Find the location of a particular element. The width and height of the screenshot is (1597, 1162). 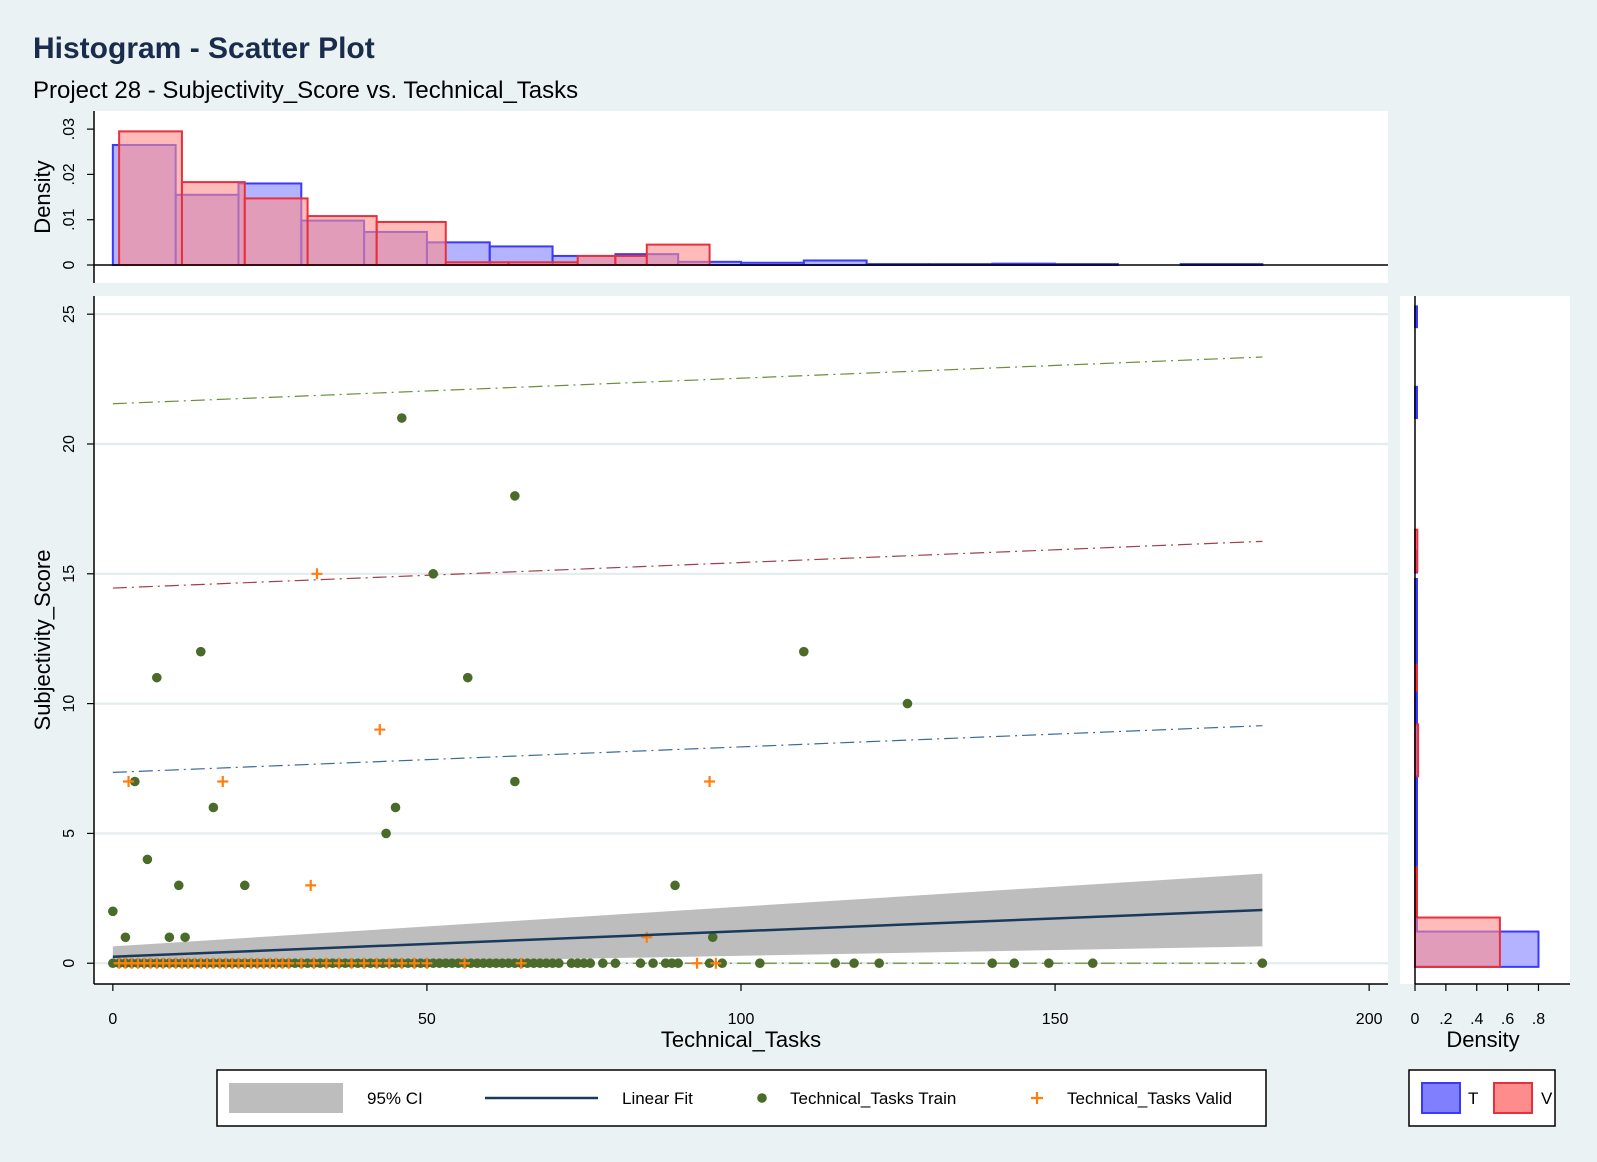

legend-ci-label: 95% CI is located at coordinates (395, 1098).